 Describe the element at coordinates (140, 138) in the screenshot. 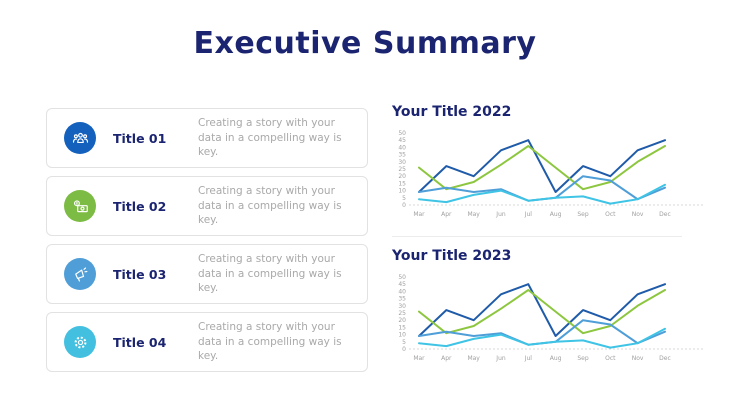

I see `list-item-title: Title 01` at that location.